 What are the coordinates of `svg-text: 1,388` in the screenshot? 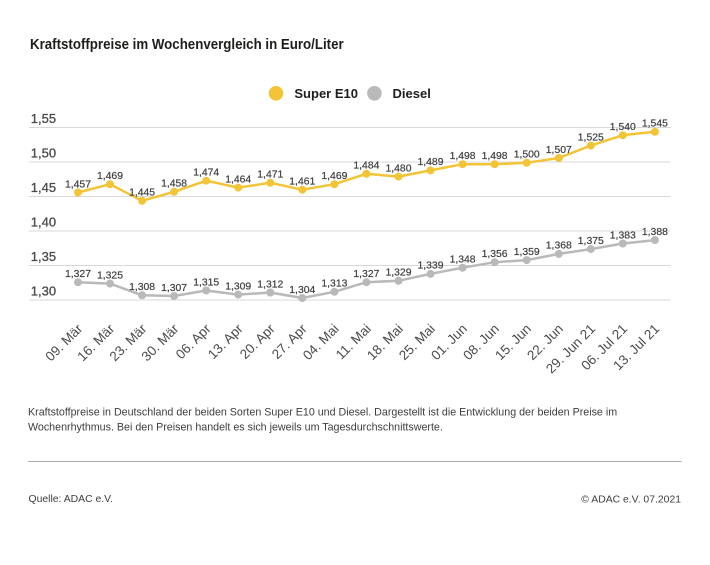 It's located at (655, 232).